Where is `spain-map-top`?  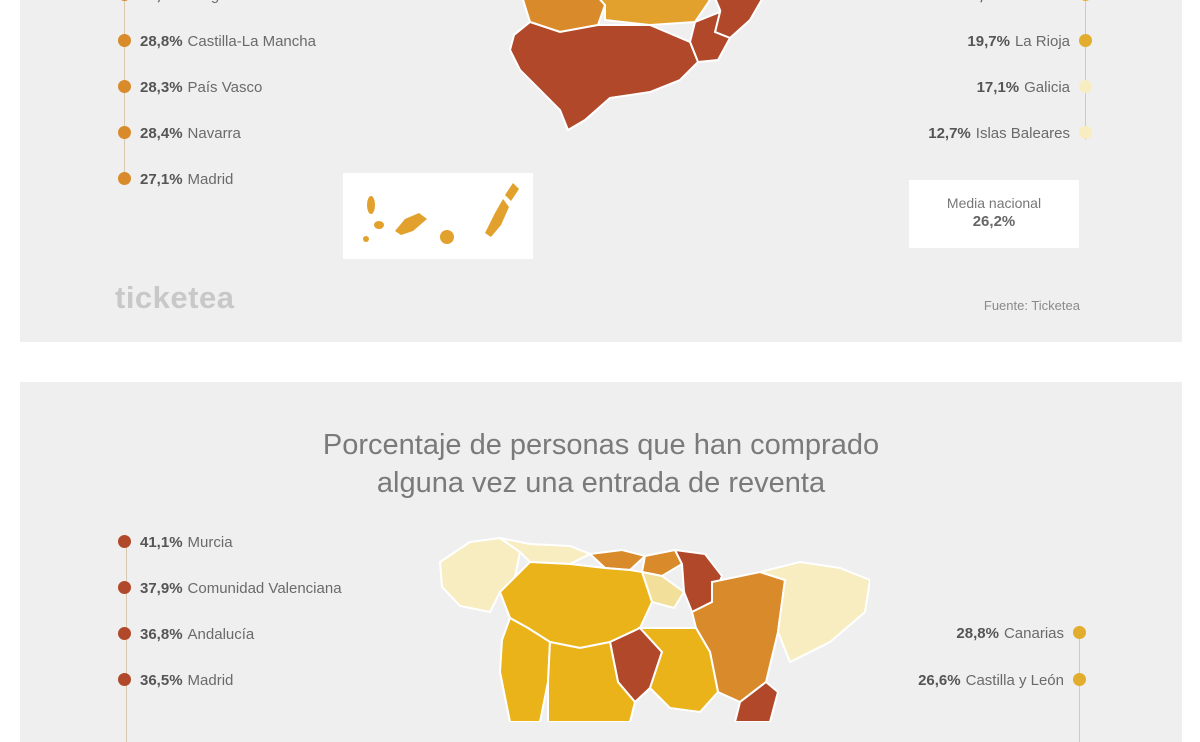 spain-map-top is located at coordinates (635, 66).